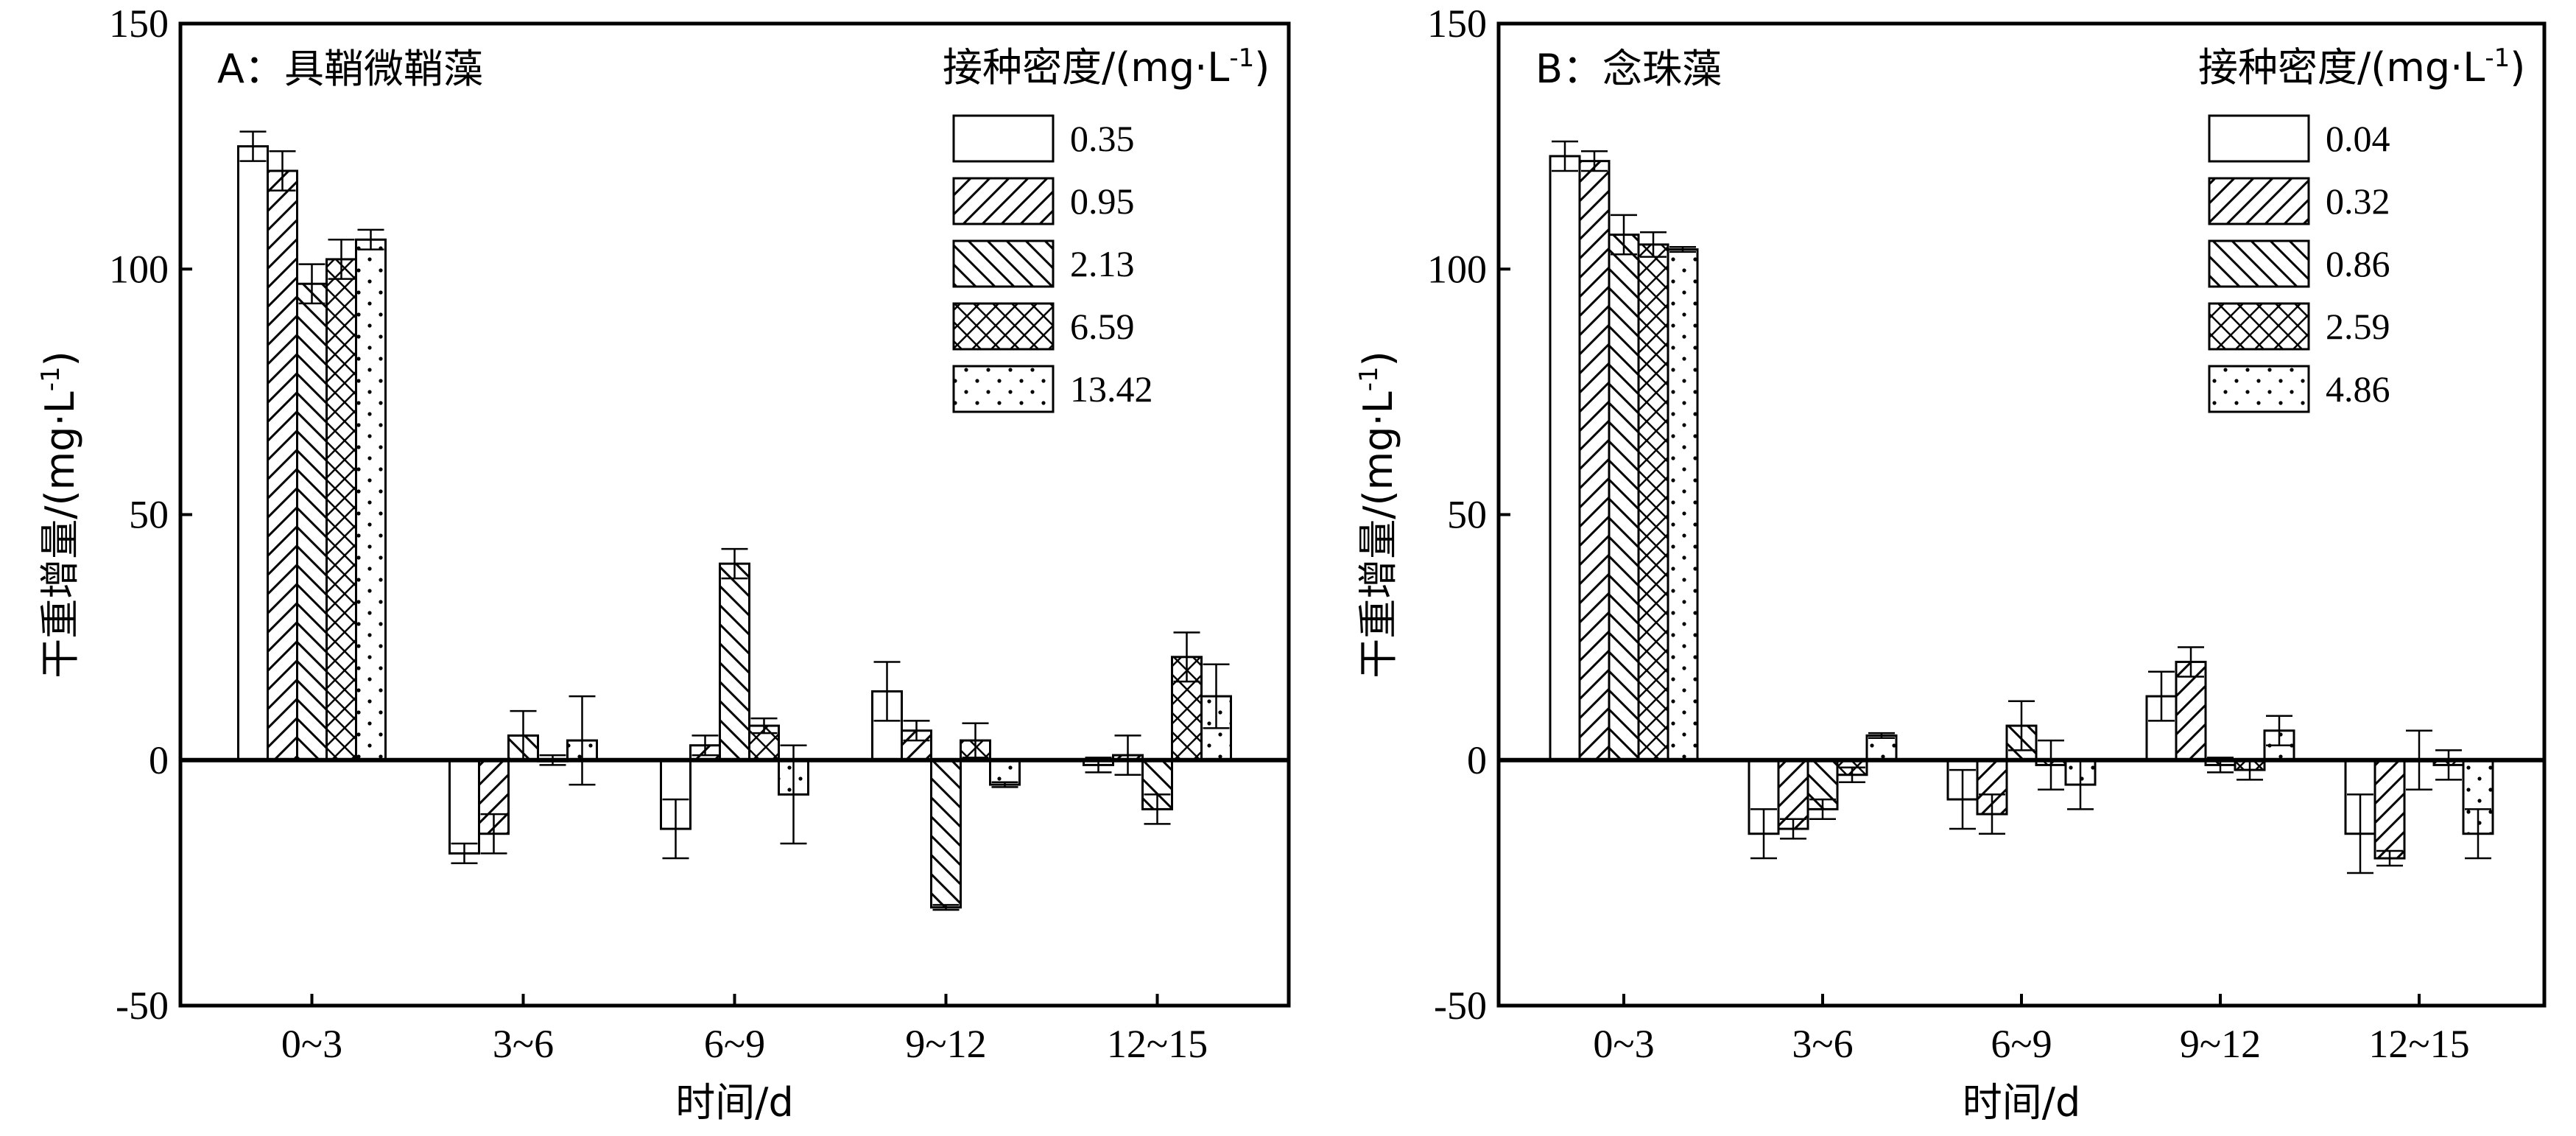  What do you see at coordinates (1102, 326) in the screenshot?
I see `legend-label: 6.59` at bounding box center [1102, 326].